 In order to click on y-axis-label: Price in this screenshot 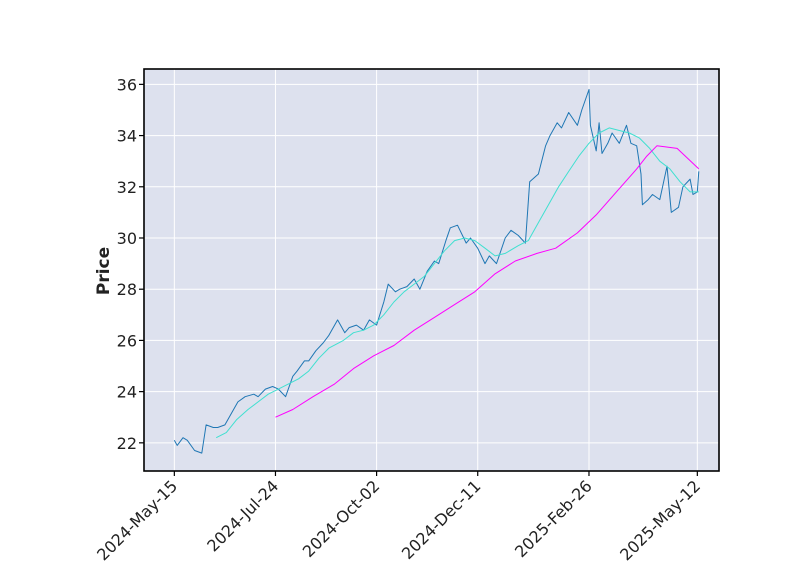, I will do `click(104, 271)`.